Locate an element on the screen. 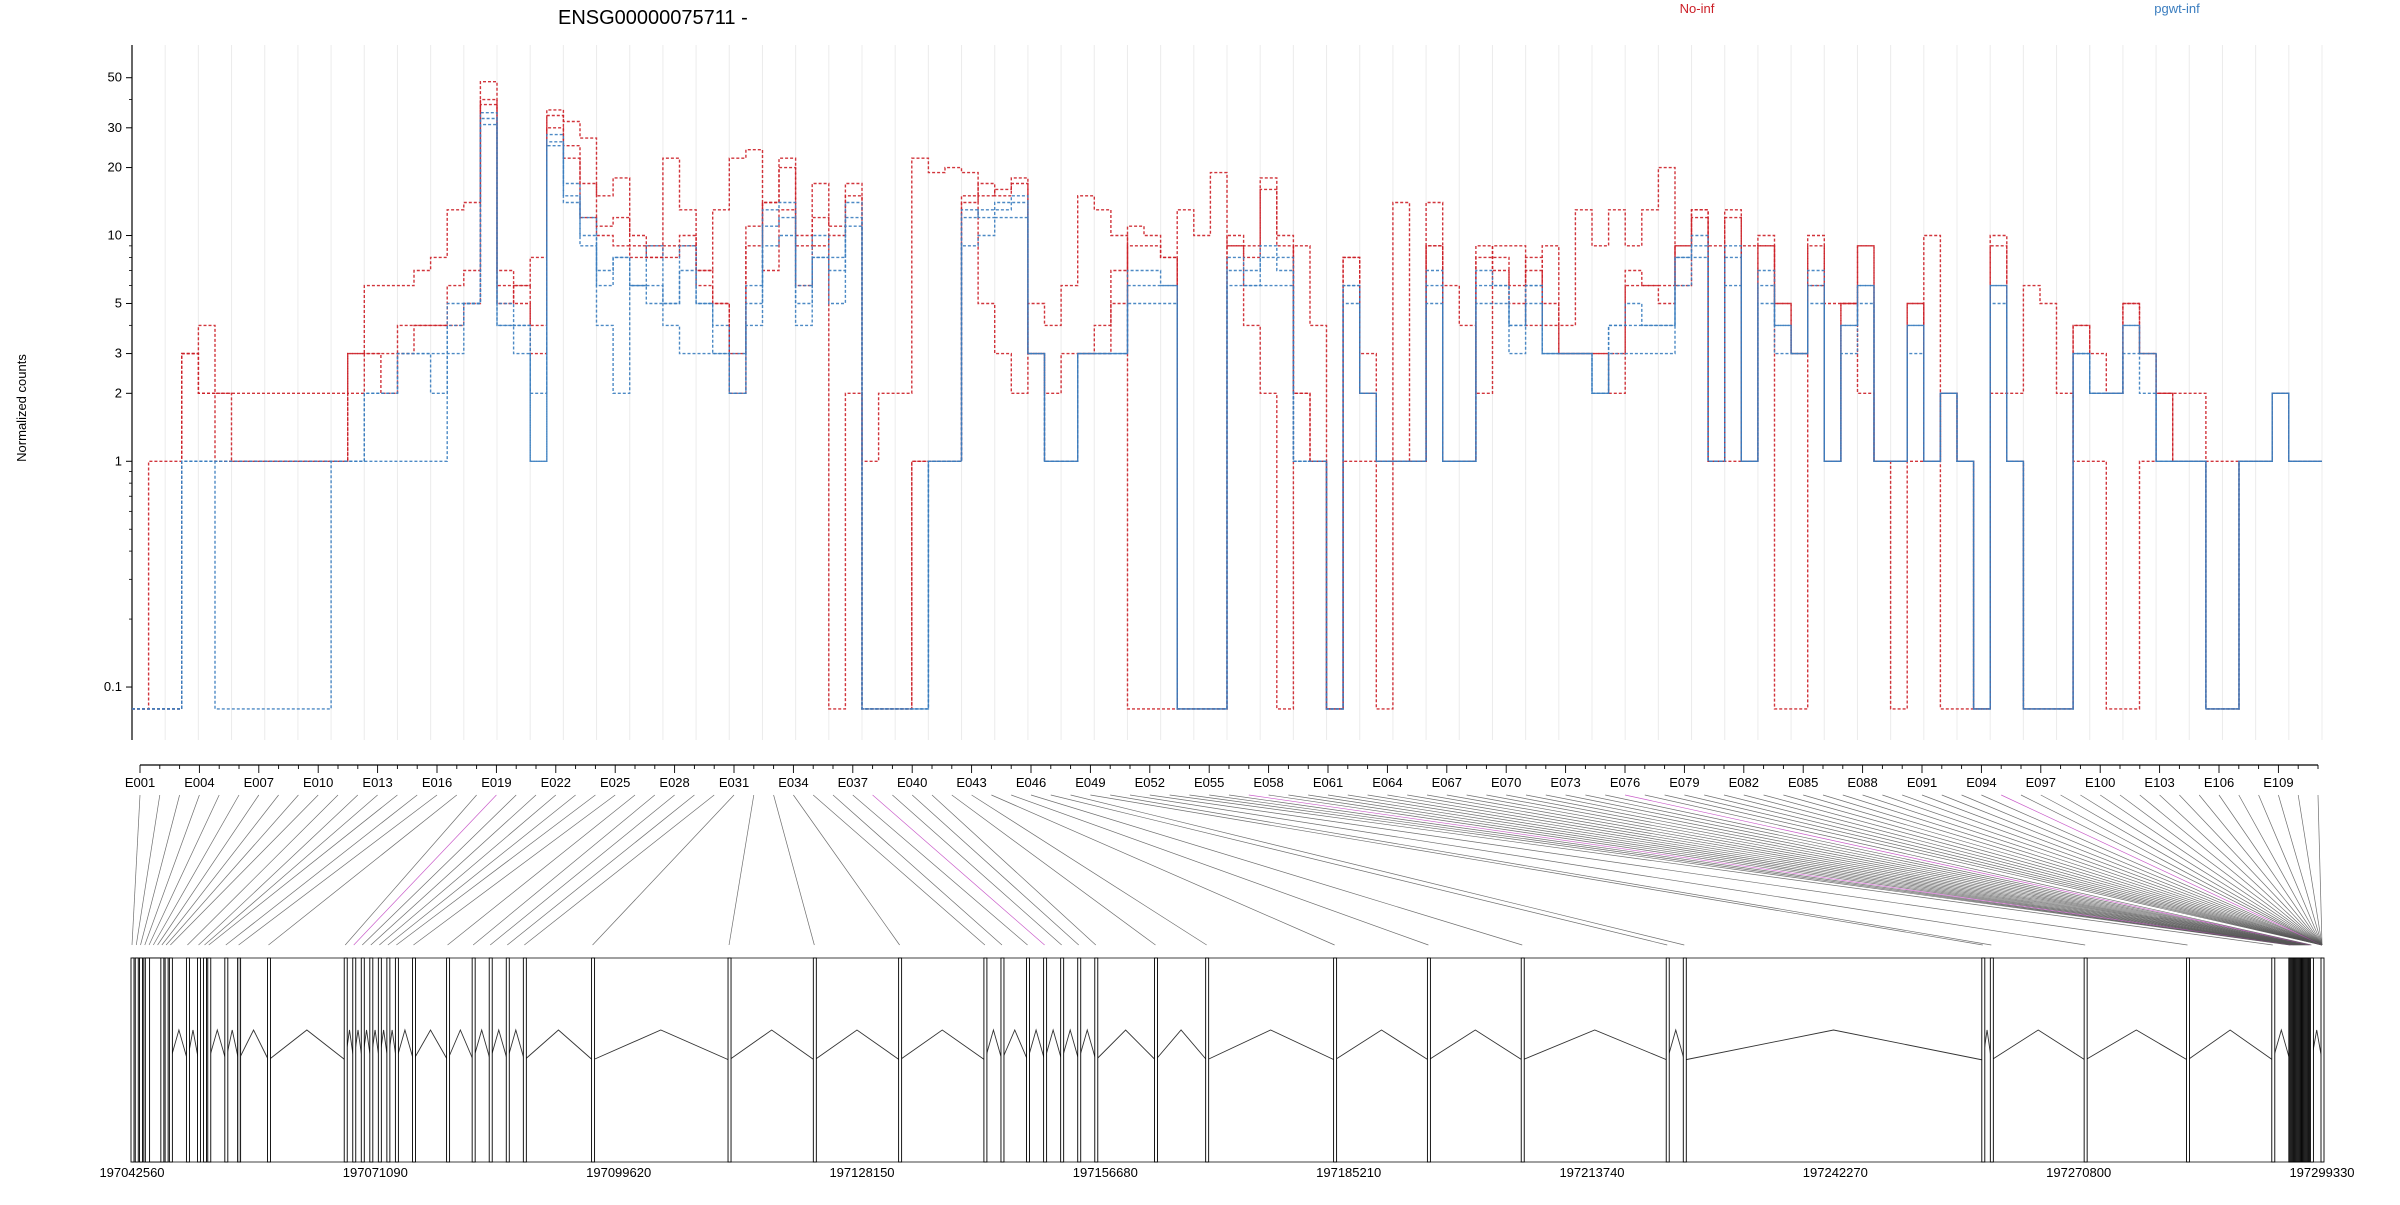  y-tick-label: 30 is located at coordinates (115, 127).